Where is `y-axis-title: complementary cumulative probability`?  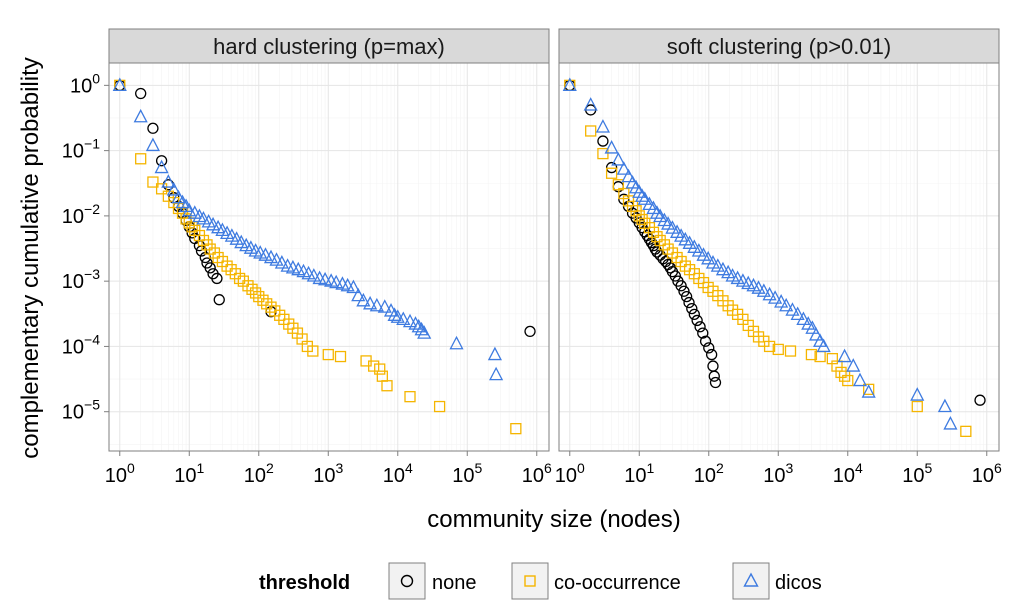
y-axis-title: complementary cumulative probability is located at coordinates (30, 258).